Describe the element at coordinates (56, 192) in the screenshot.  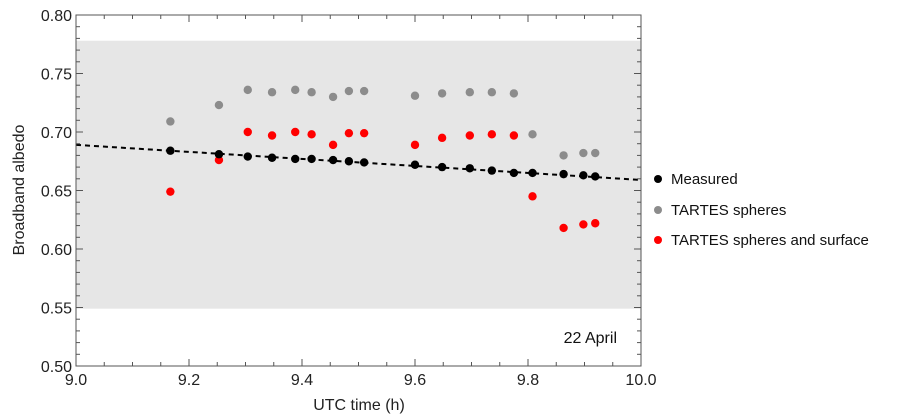
I see `y-tick-label: 0.65` at that location.